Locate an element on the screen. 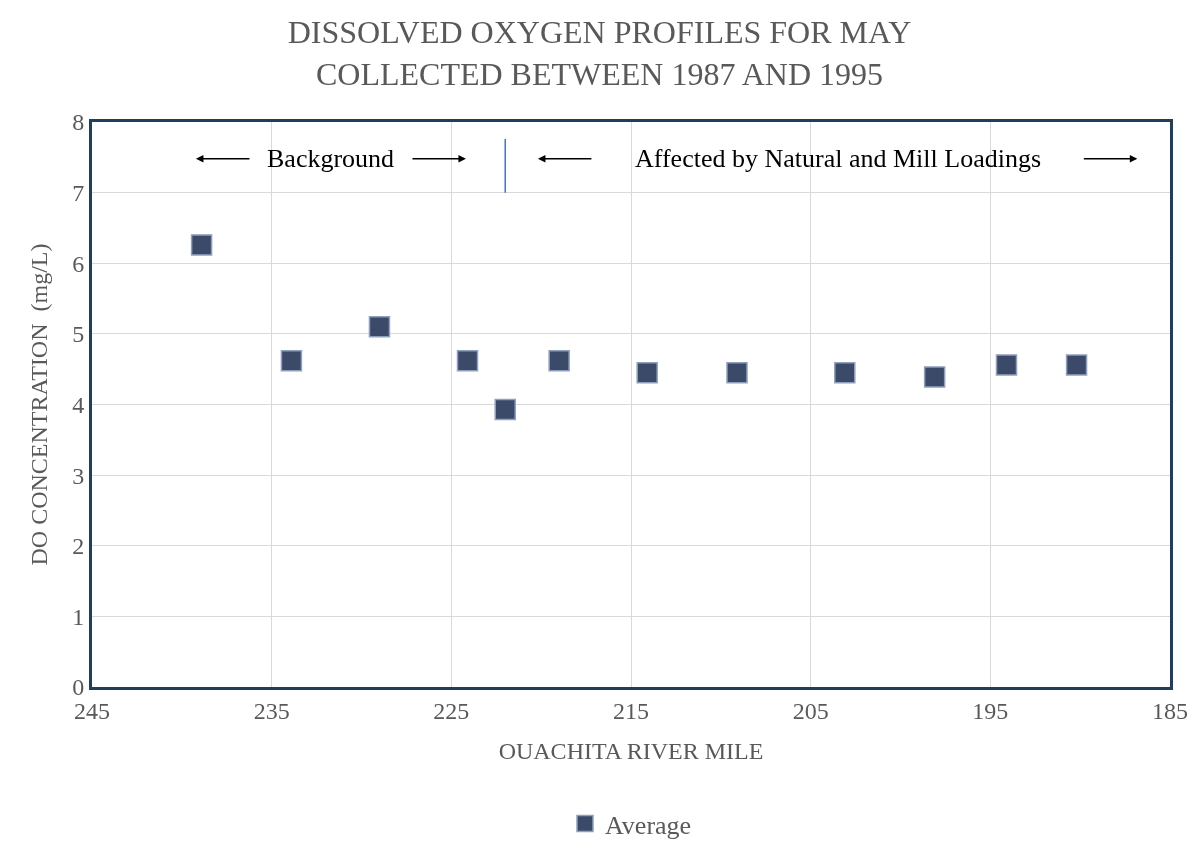 The image size is (1199, 860). y-tick-label: 4 is located at coordinates (78, 404).